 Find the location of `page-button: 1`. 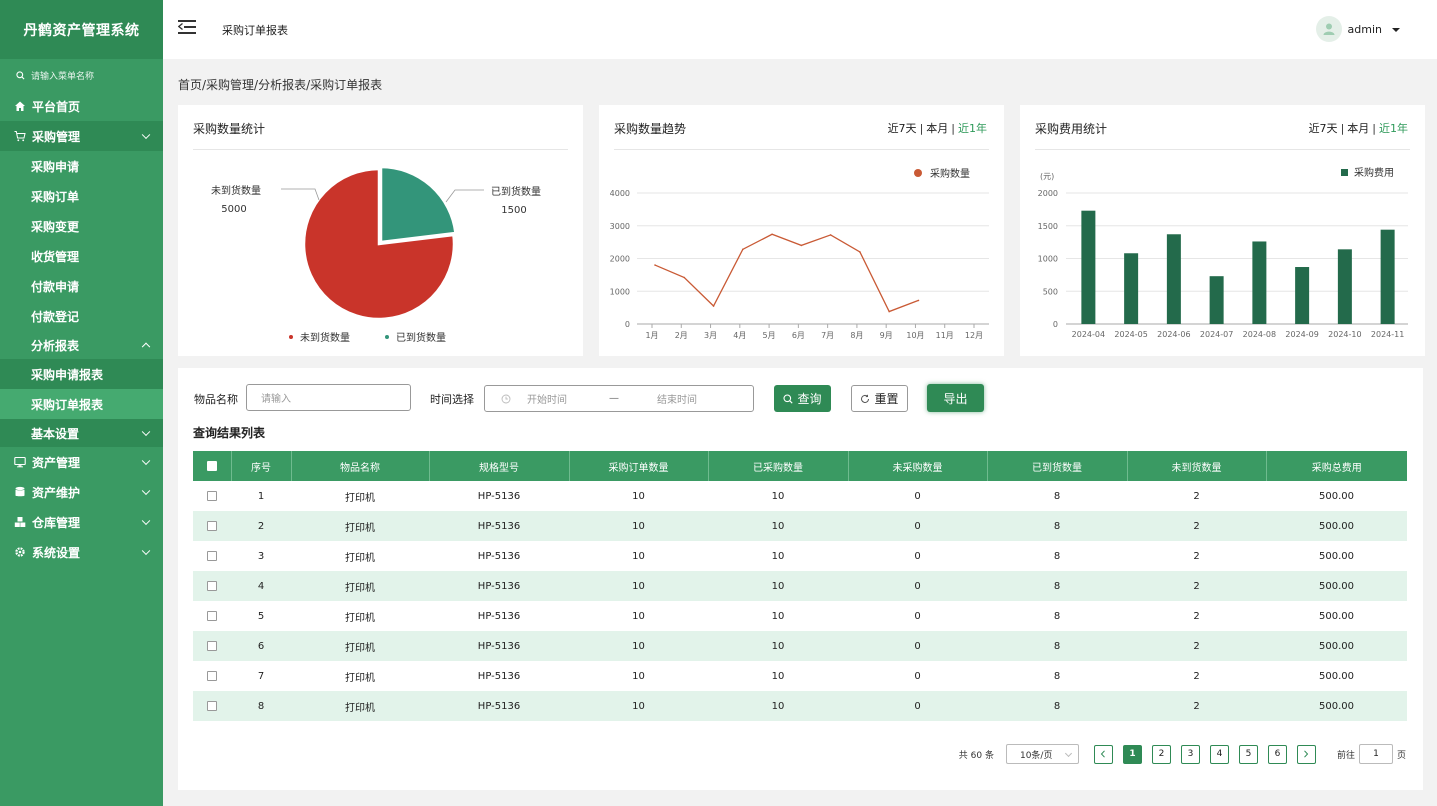

page-button: 1 is located at coordinates (1132, 754).